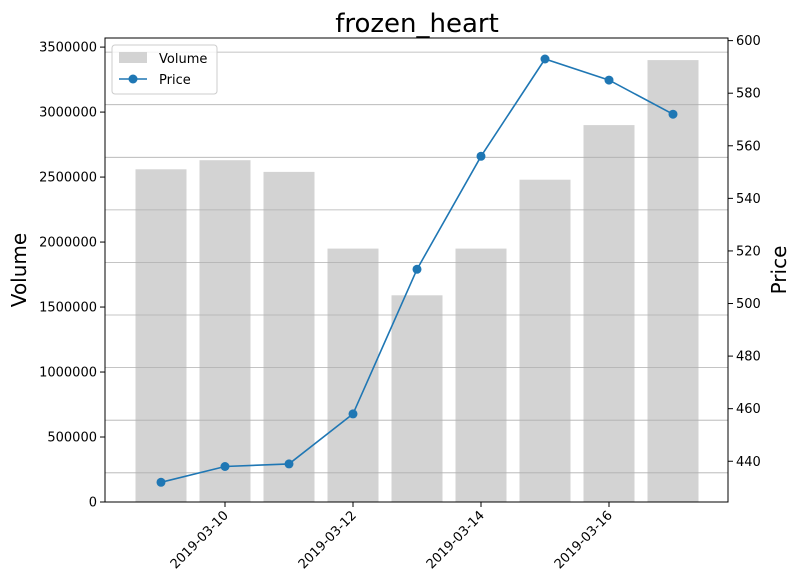 This screenshot has height=588, width=798. I want to click on y-axis-label-left: Volume, so click(19, 270).